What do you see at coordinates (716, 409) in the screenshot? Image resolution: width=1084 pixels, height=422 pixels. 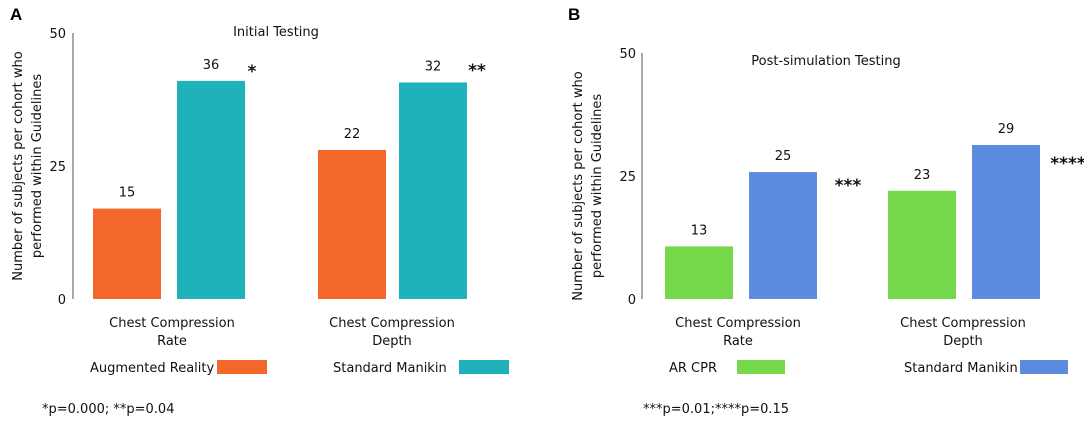 I see `footnote: ***p=0.01;****p=0.15` at bounding box center [716, 409].